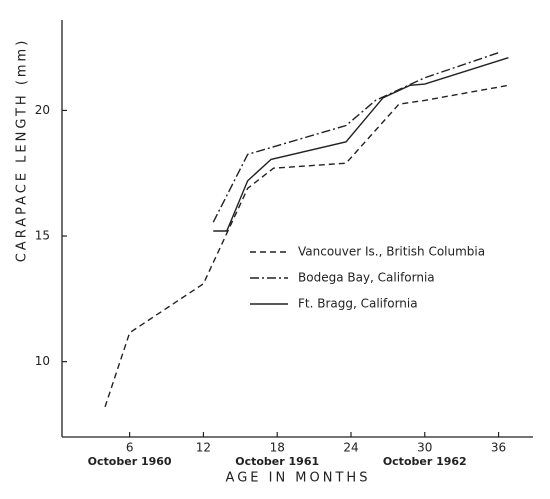 The image size is (550, 499). I want to click on y-tick-label: 20, so click(42, 110).